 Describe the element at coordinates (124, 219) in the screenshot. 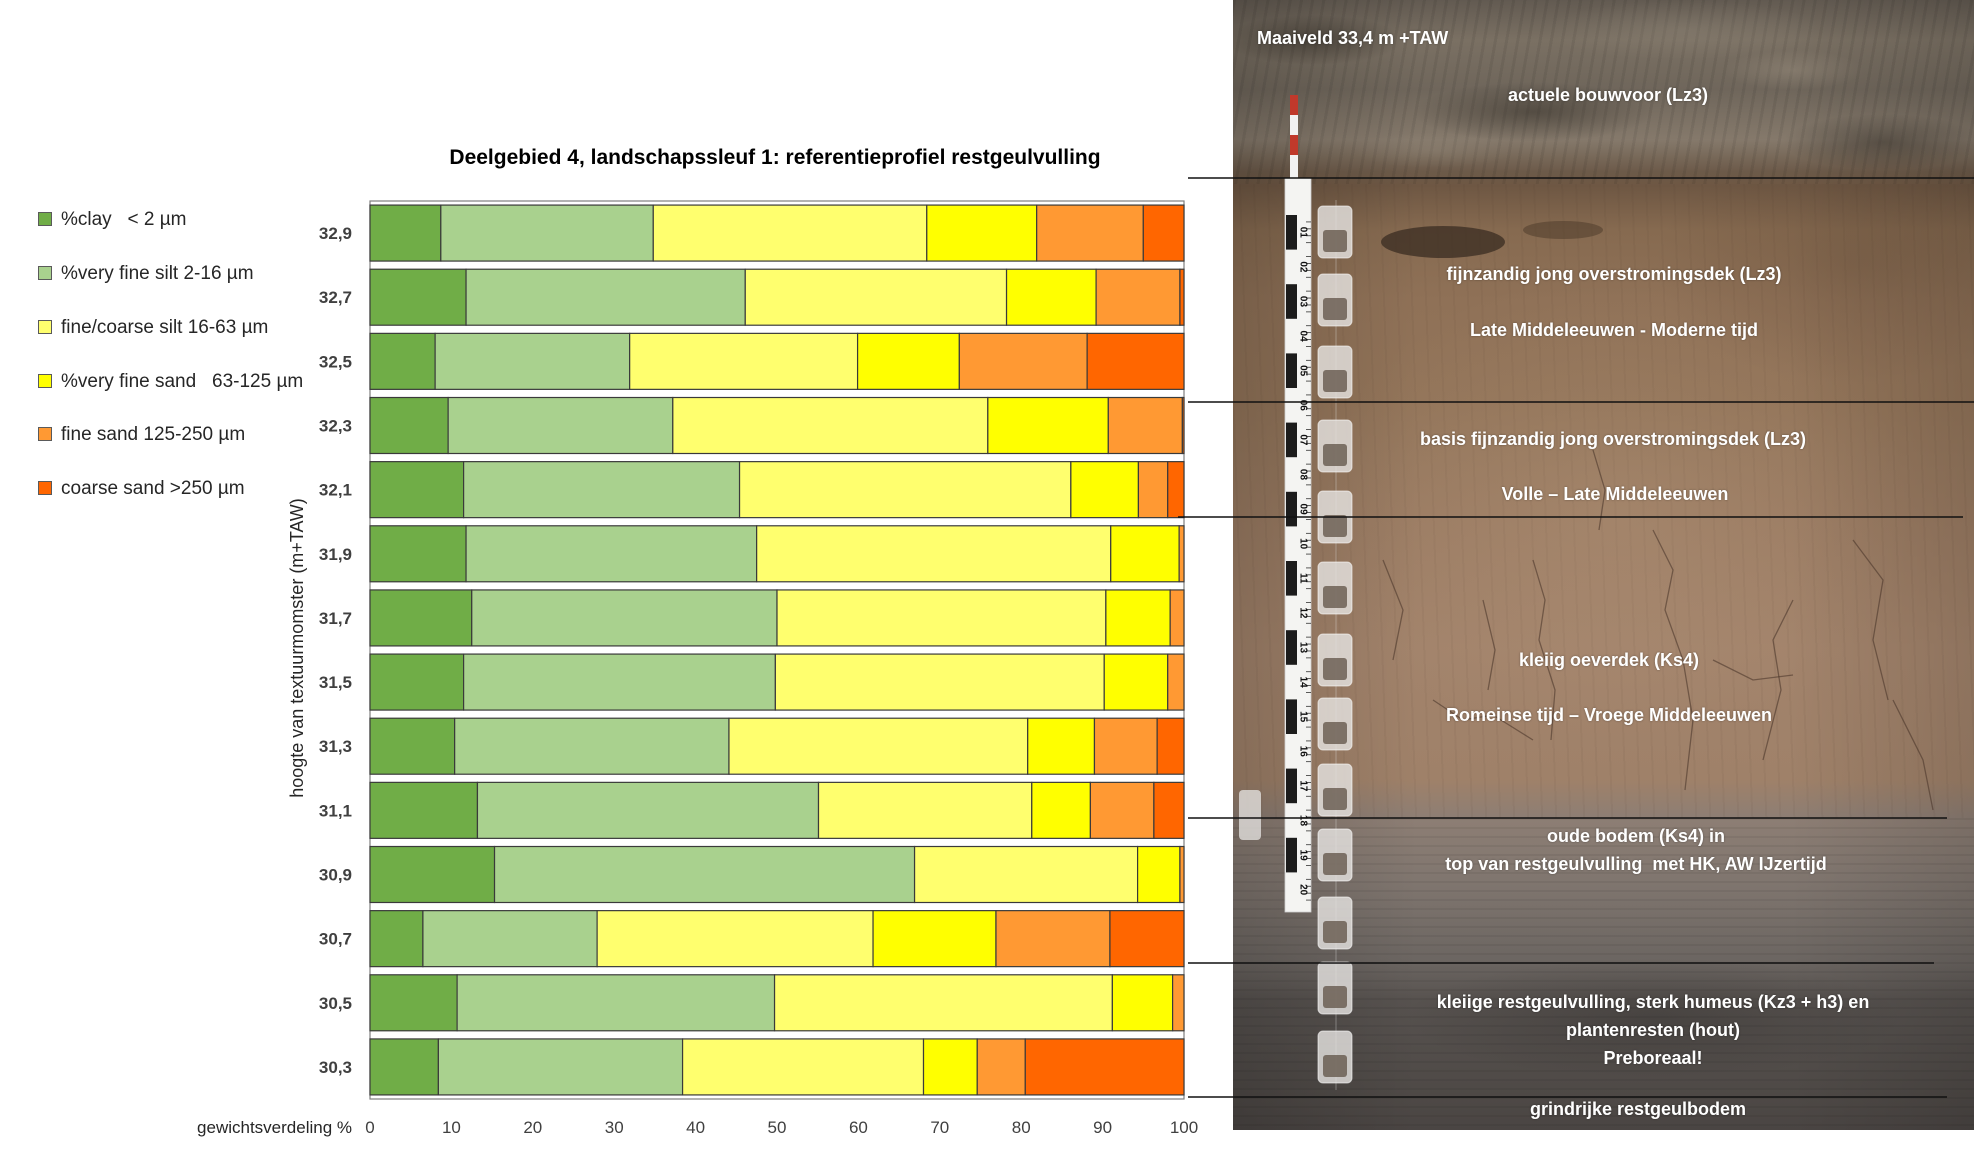

I see `legend-label: %clay < 2 µm` at that location.